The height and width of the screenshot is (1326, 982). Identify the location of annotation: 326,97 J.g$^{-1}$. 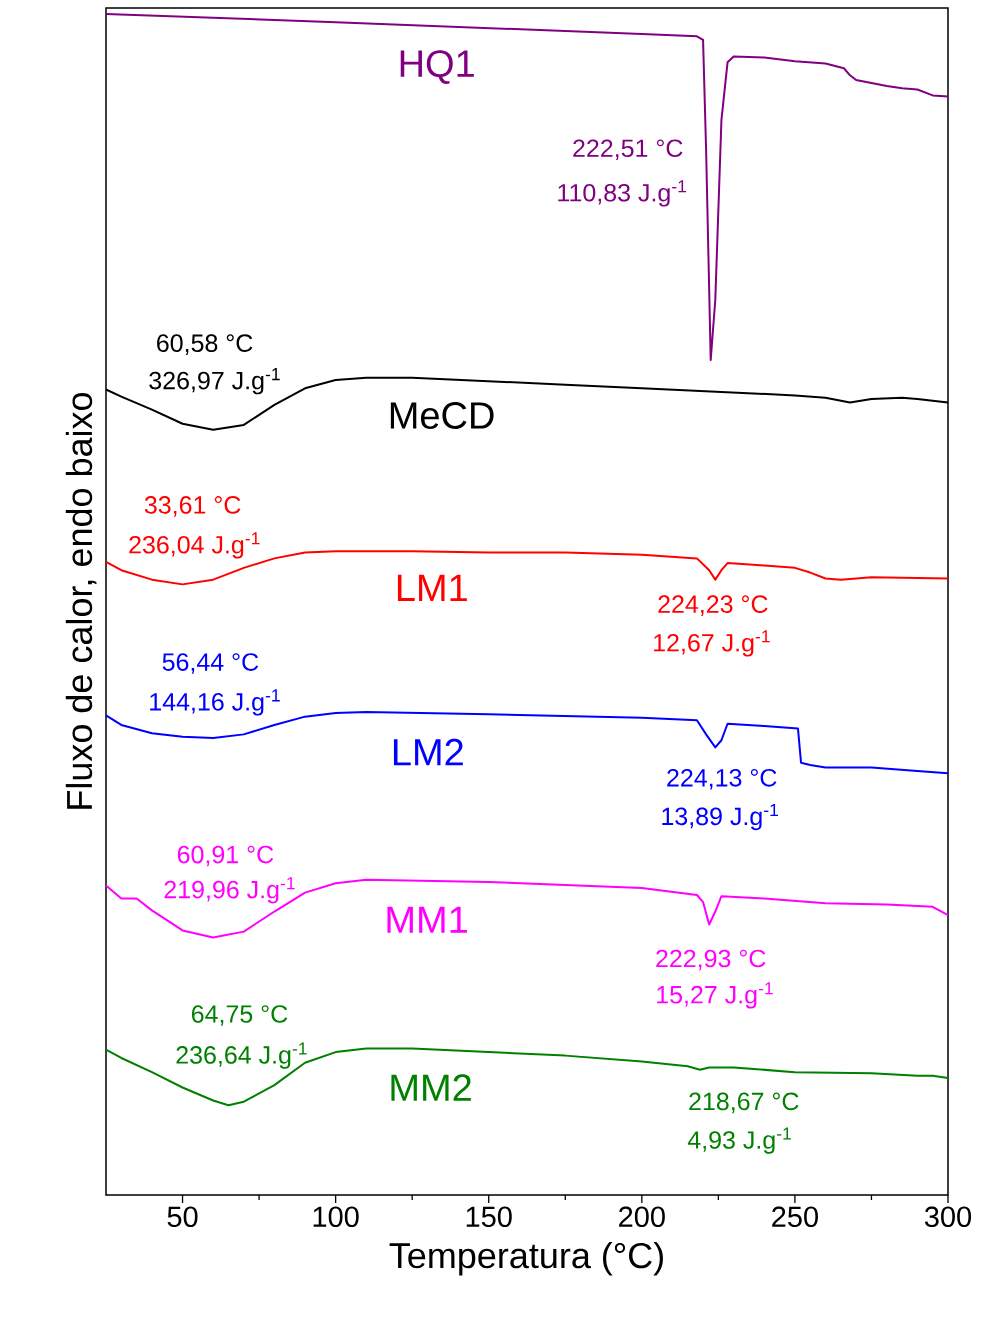
(214, 381).